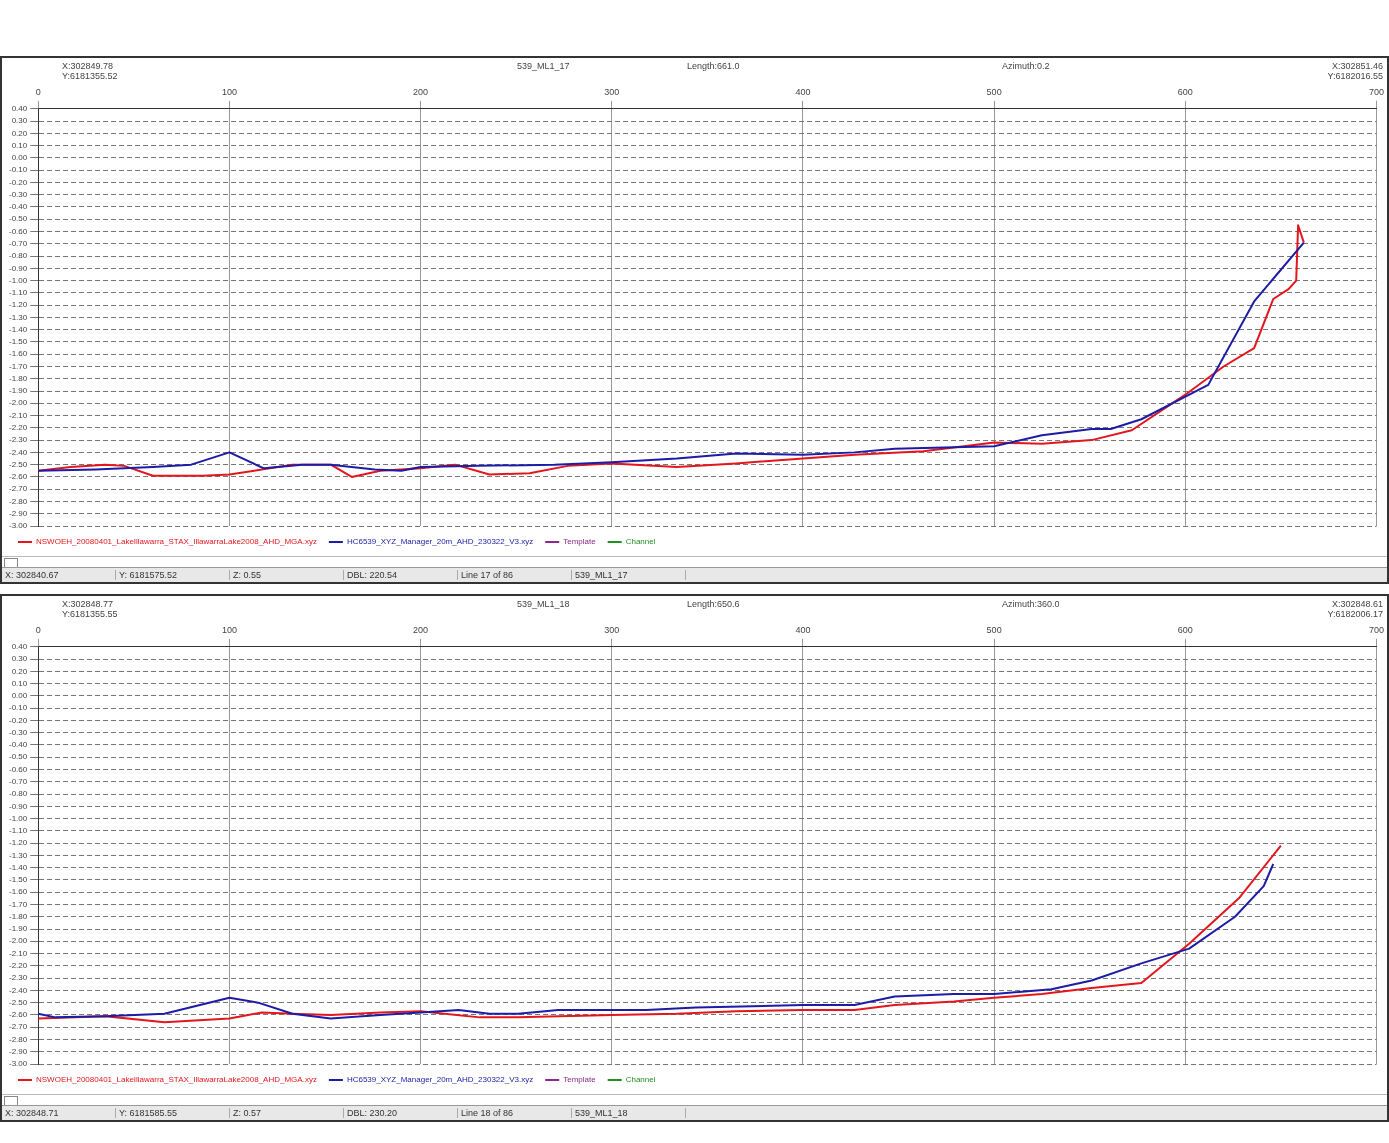 This screenshot has height=1143, width=1389. What do you see at coordinates (515, 575) in the screenshot?
I see `text: Line 17 of 86` at bounding box center [515, 575].